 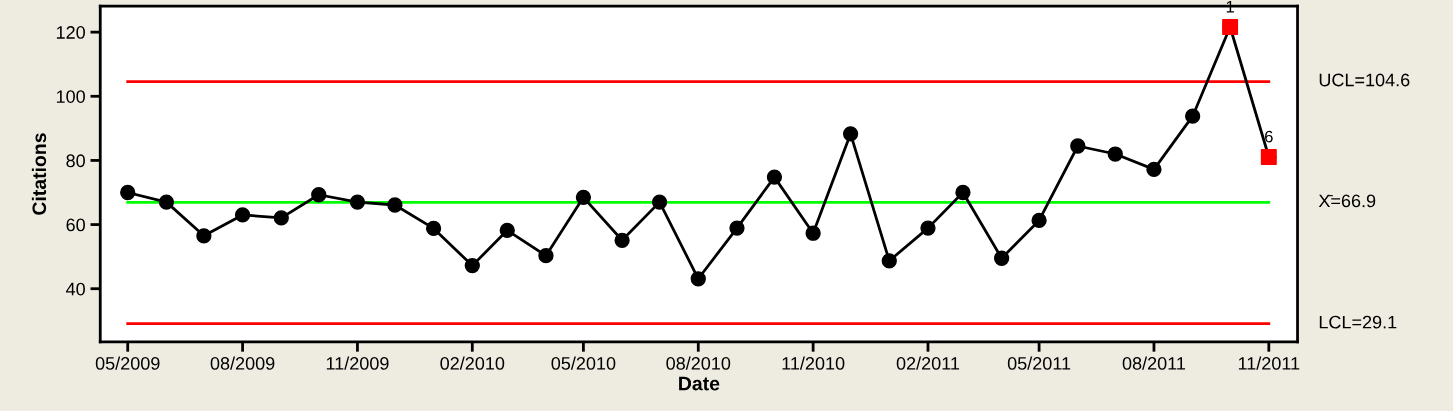 What do you see at coordinates (70, 32) in the screenshot?
I see `y-tick-label: 120` at bounding box center [70, 32].